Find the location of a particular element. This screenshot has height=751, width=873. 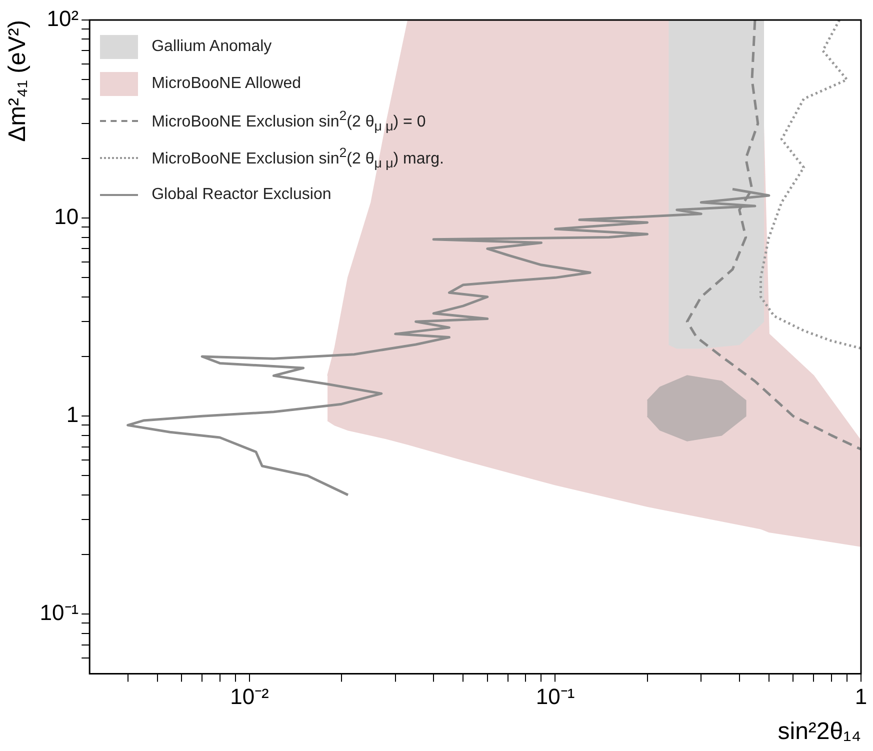

y-axis-title: Δm²₄₁ (eV²) is located at coordinates (18, 81).